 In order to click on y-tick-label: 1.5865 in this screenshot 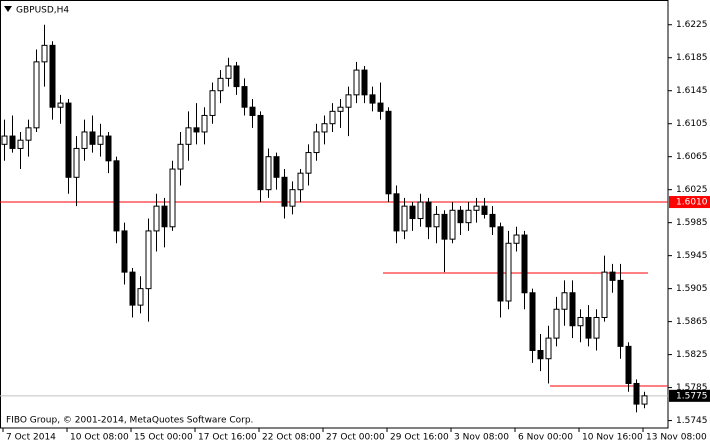, I will do `click(692, 322)`.